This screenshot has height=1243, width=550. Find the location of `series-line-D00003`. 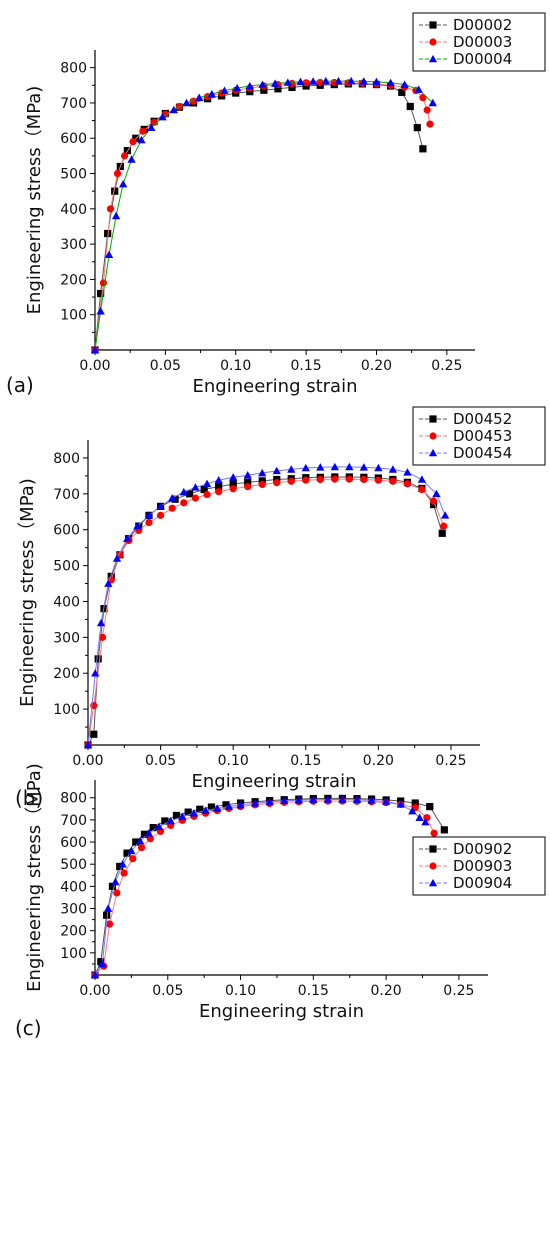

series-line-D00003 is located at coordinates (262, 216).